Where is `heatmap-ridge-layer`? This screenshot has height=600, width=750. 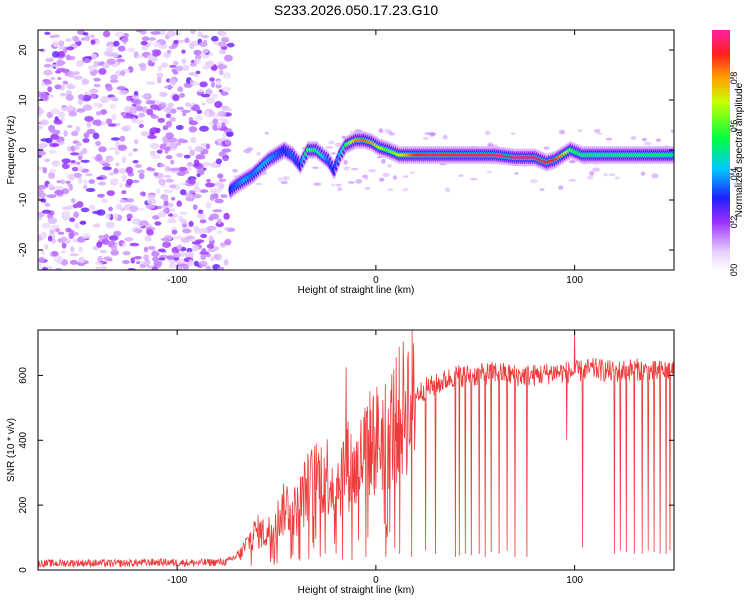 heatmap-ridge-layer is located at coordinates (451, 165).